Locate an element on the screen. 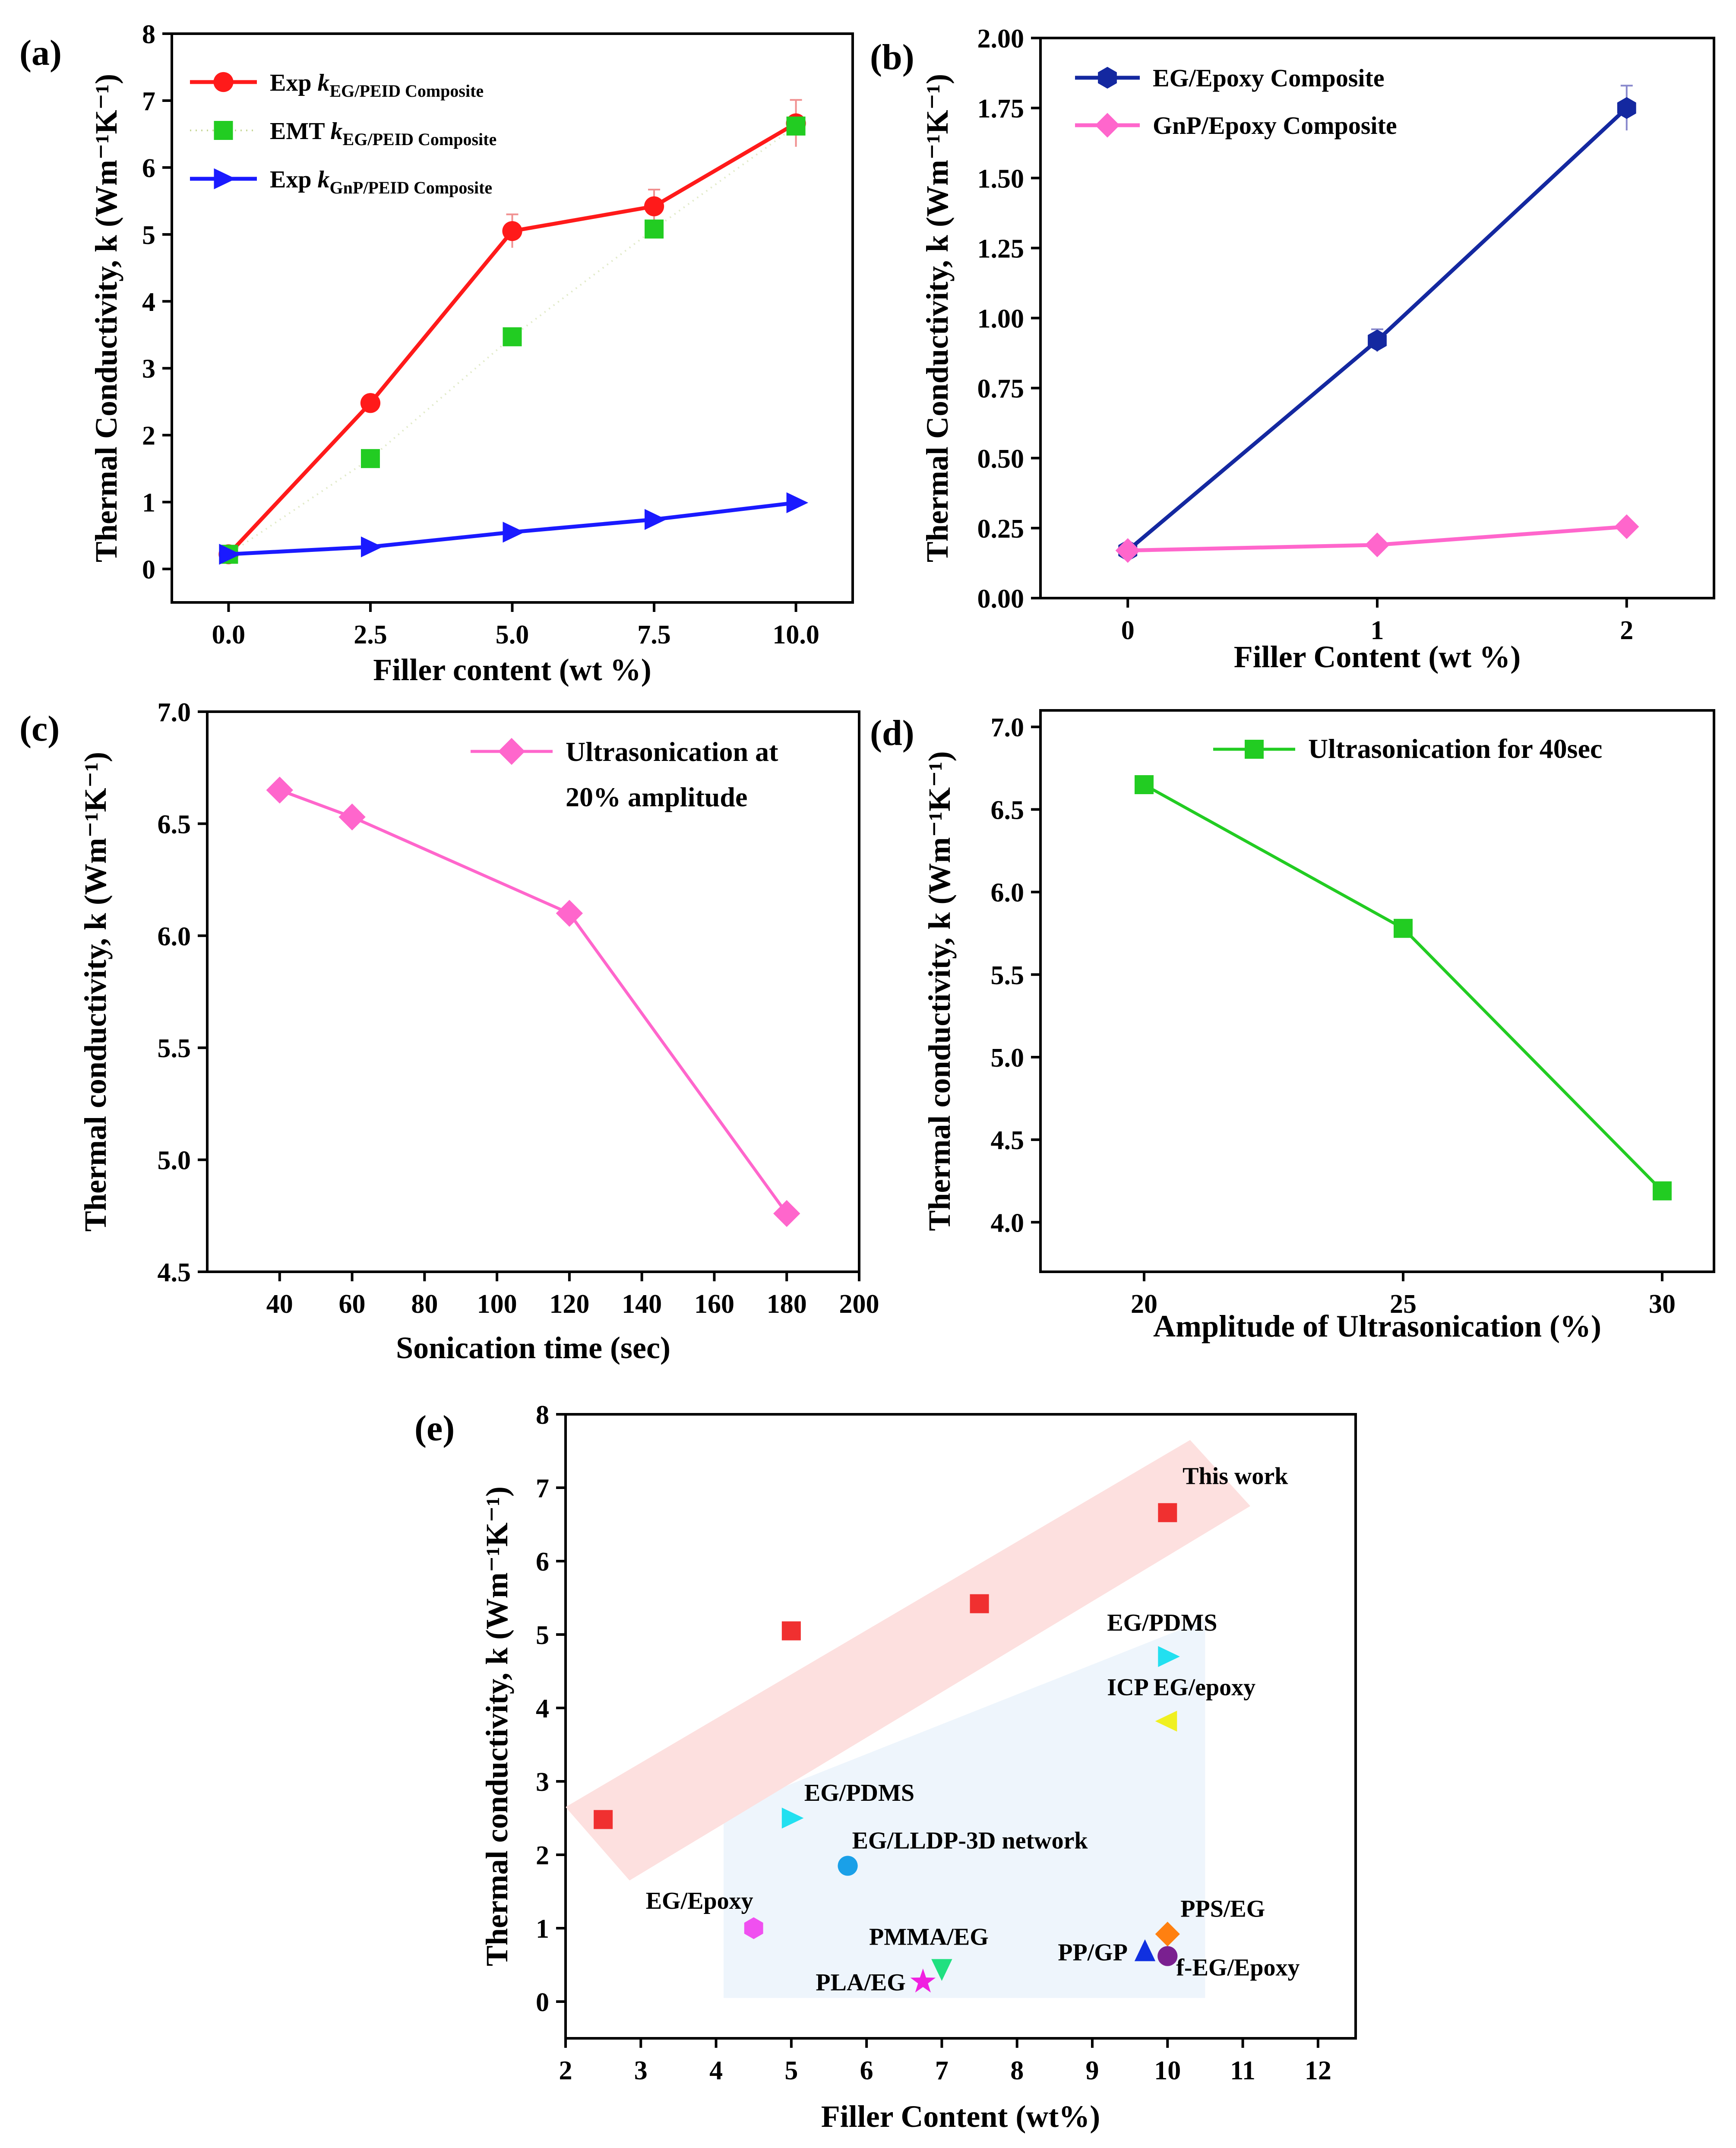 The height and width of the screenshot is (2148, 1736). x-tick-label: 10 is located at coordinates (1167, 2071).